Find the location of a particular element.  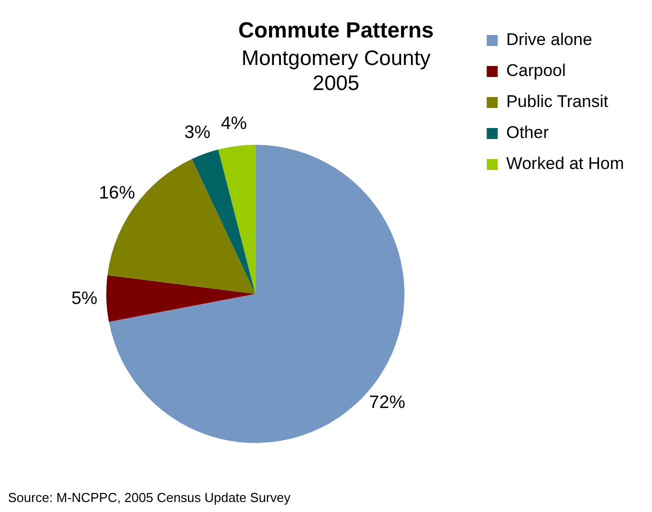

data-label: 4% is located at coordinates (233, 123).